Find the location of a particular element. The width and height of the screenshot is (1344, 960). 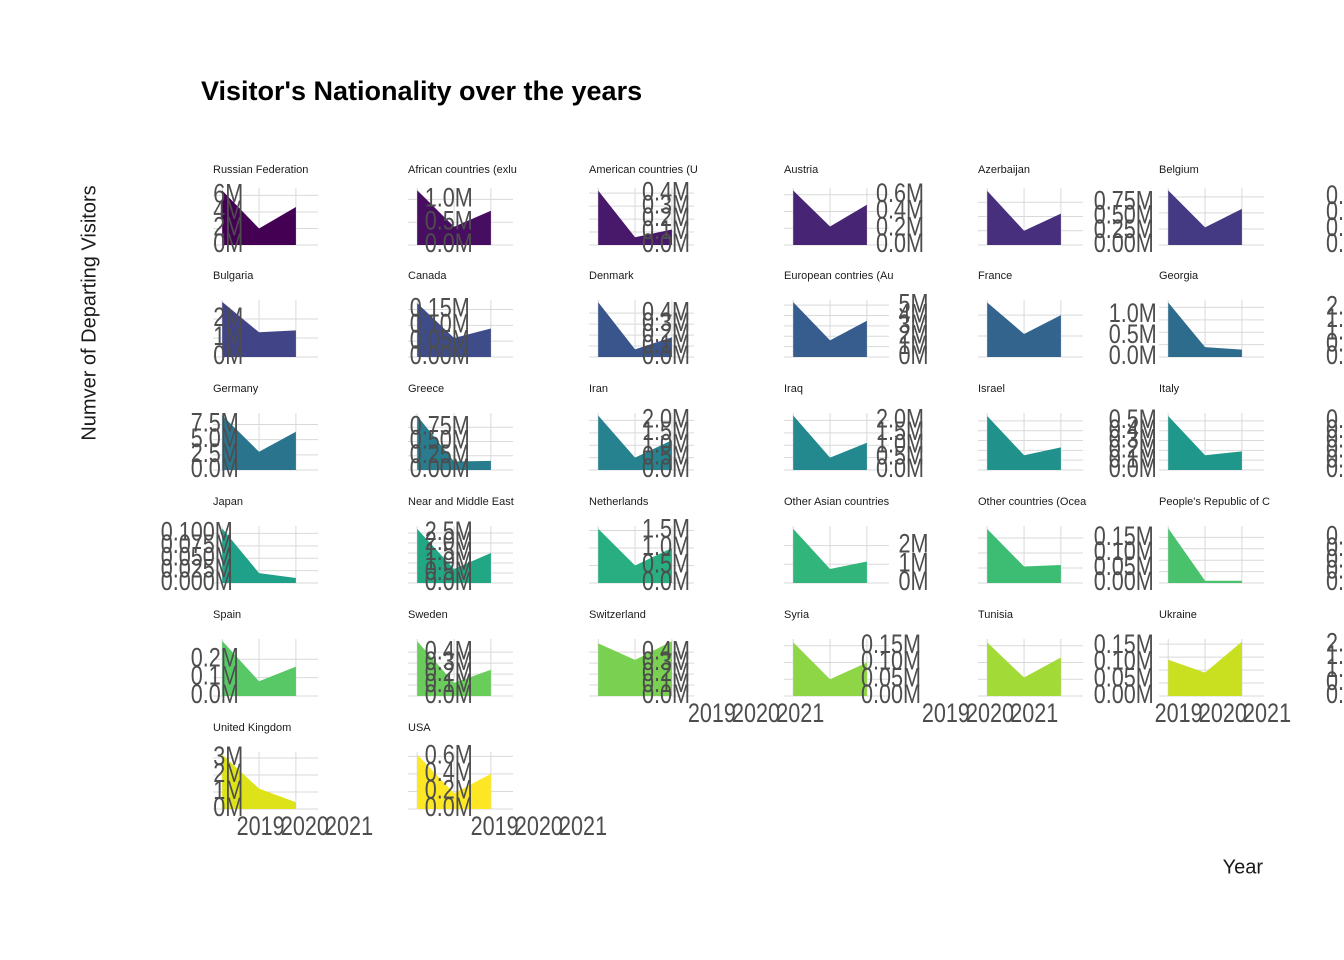

strip-label: Tunisia is located at coordinates (996, 615).